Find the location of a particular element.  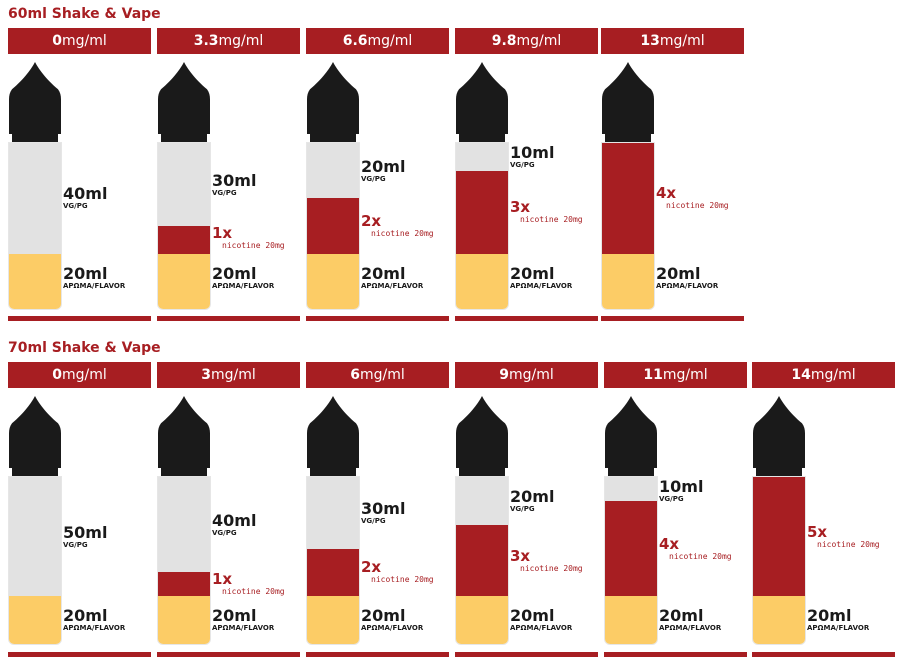

nicotine-label-amount: 3x is located at coordinates (520, 207).